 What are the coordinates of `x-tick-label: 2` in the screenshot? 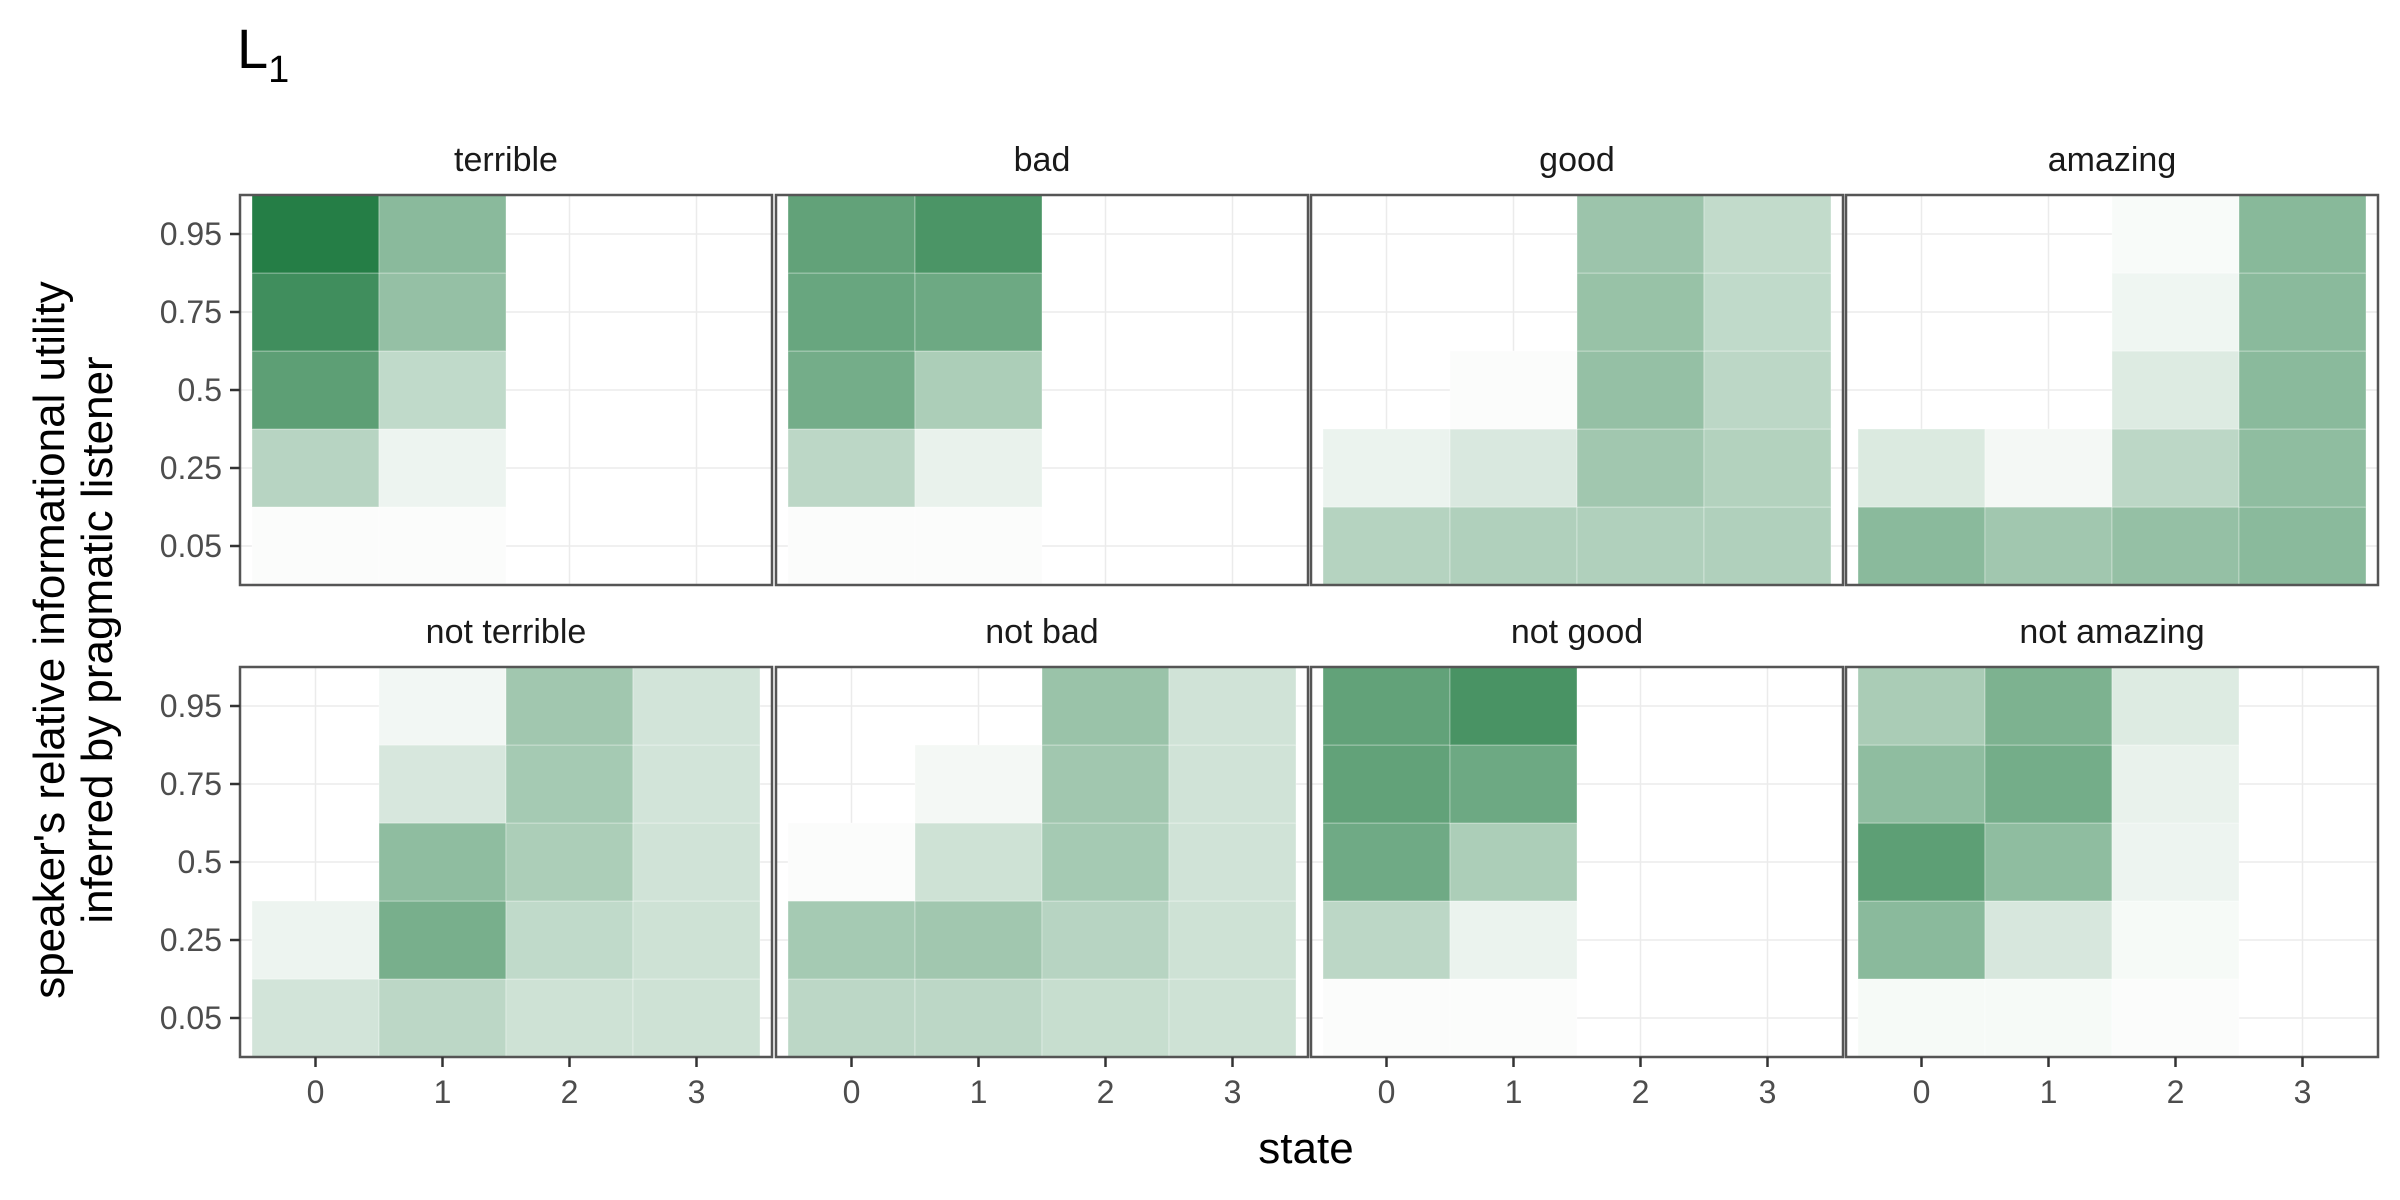 It's located at (570, 1092).